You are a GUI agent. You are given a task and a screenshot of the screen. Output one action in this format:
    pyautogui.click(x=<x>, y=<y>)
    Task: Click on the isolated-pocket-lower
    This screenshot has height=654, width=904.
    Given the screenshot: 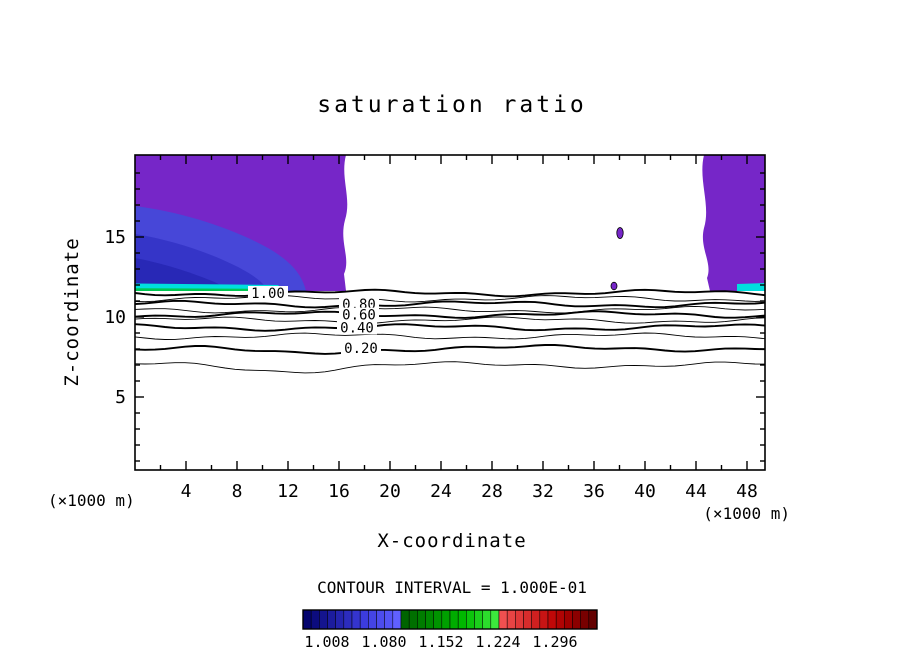 What is the action you would take?
    pyautogui.click(x=614, y=286)
    